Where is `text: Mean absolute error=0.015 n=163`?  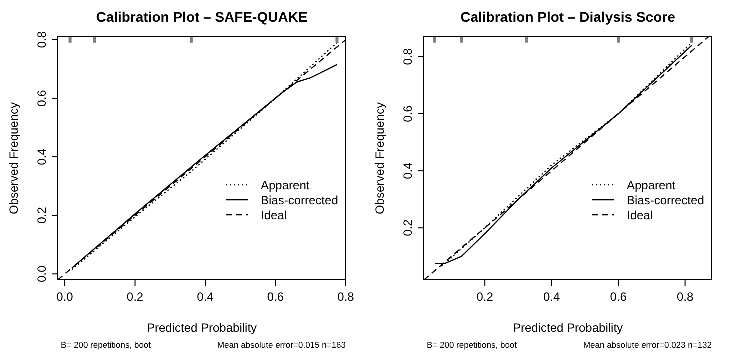 text: Mean absolute error=0.015 n=163 is located at coordinates (281, 345).